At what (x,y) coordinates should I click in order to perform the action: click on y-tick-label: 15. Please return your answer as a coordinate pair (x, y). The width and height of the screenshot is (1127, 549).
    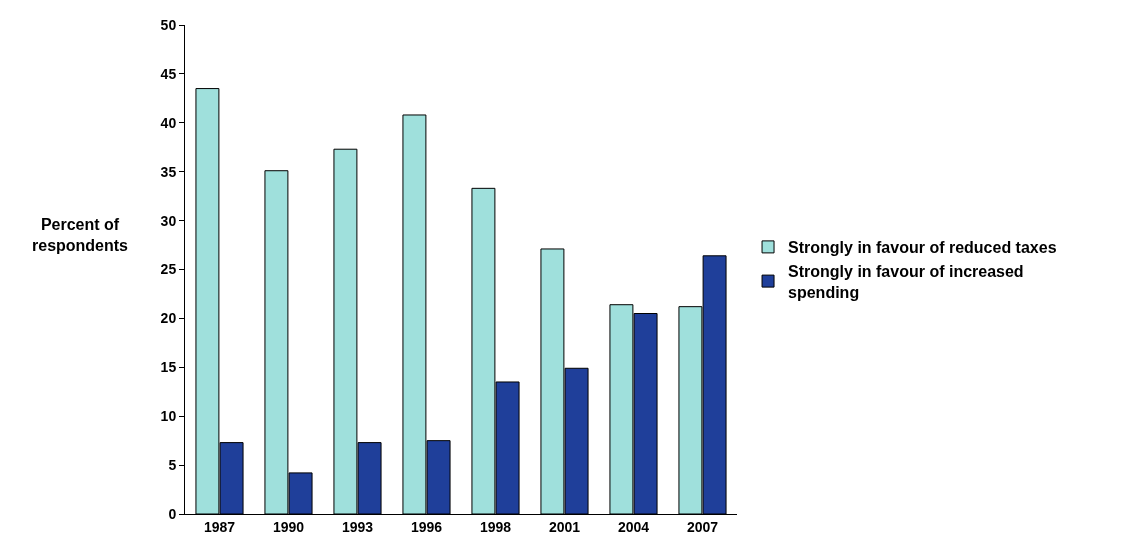
    Looking at the image, I should click on (168, 367).